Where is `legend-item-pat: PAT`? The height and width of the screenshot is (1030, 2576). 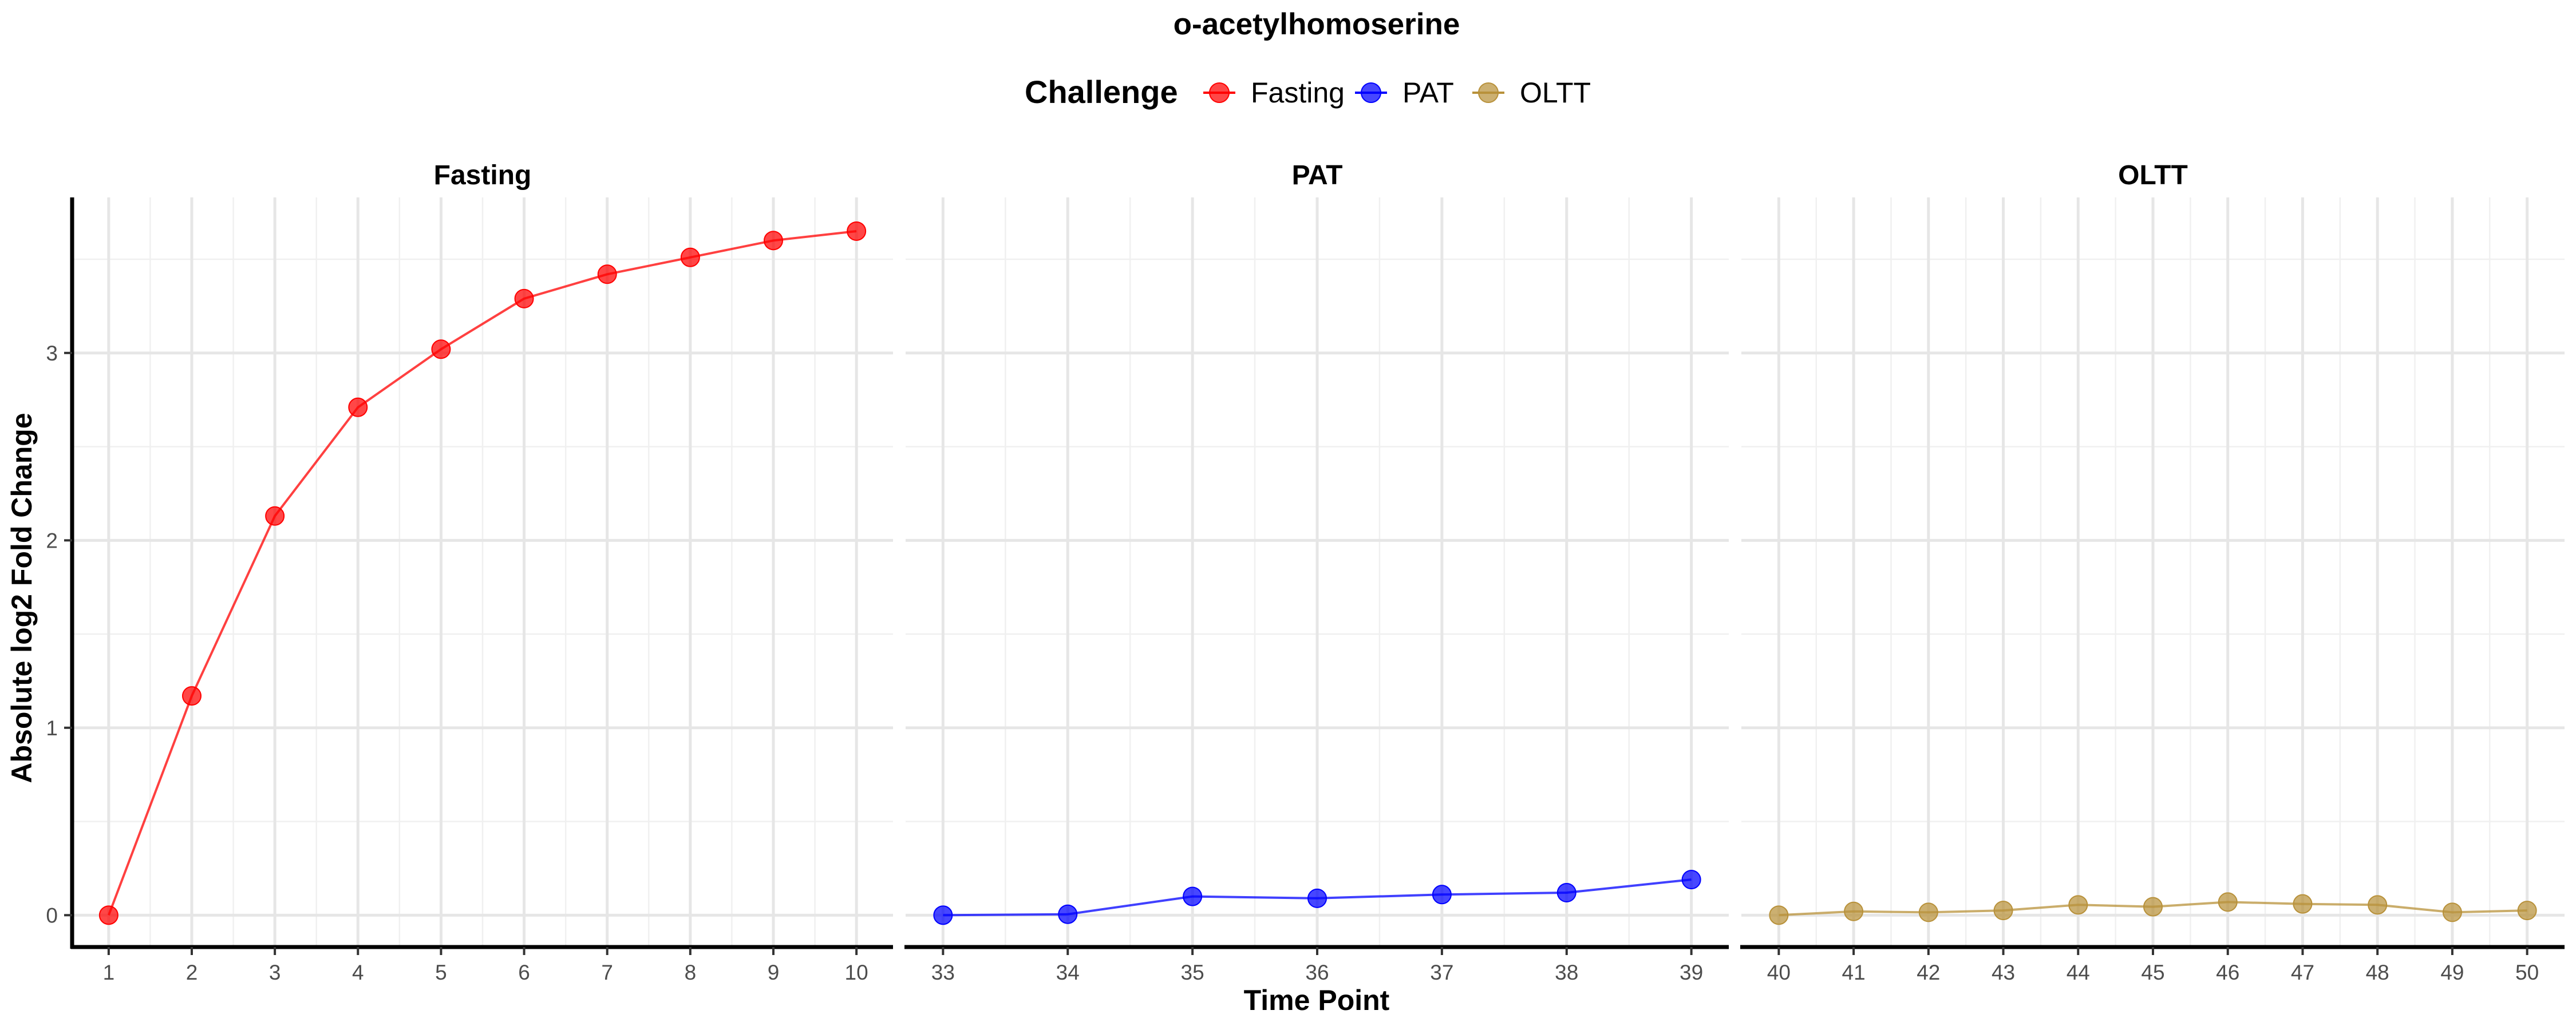
legend-item-pat: PAT is located at coordinates (1404, 93).